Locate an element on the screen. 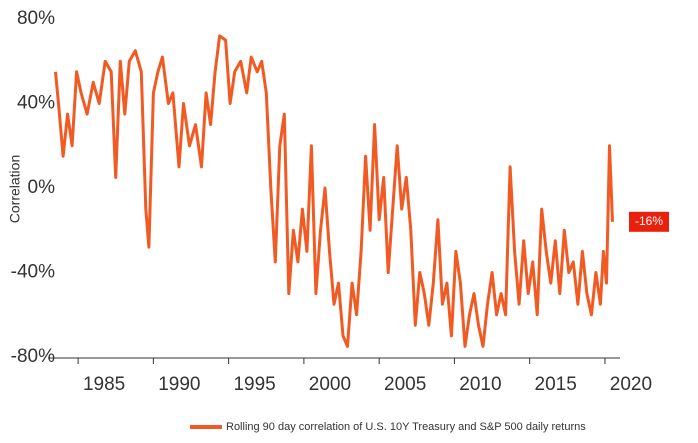 The image size is (698, 443). x-tick-label: 2000 is located at coordinates (330, 384).